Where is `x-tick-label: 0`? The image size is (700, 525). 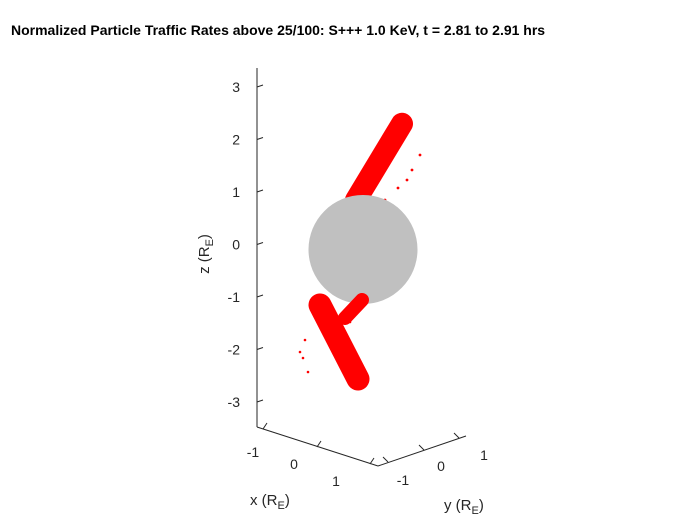 x-tick-label: 0 is located at coordinates (294, 464).